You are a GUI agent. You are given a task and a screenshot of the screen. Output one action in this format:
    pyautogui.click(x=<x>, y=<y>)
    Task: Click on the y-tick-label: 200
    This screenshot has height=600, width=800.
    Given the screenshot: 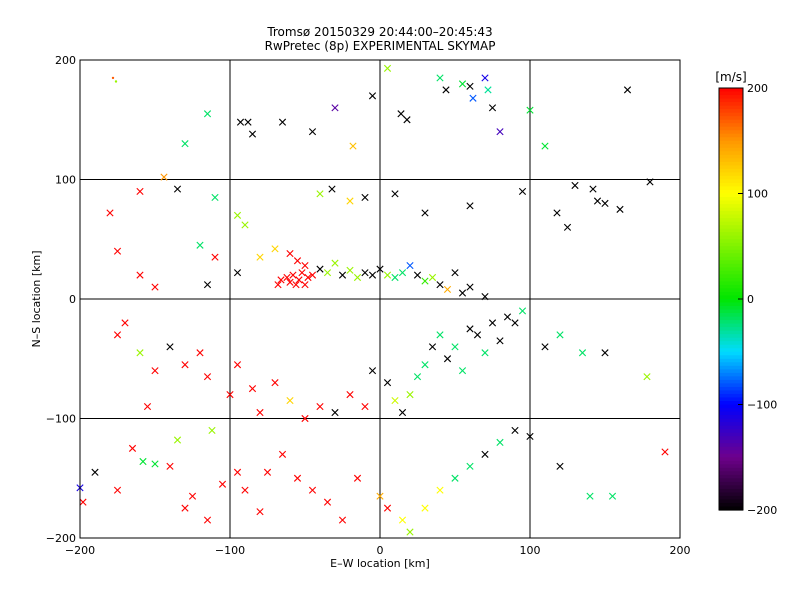 What is the action you would take?
    pyautogui.click(x=65, y=60)
    